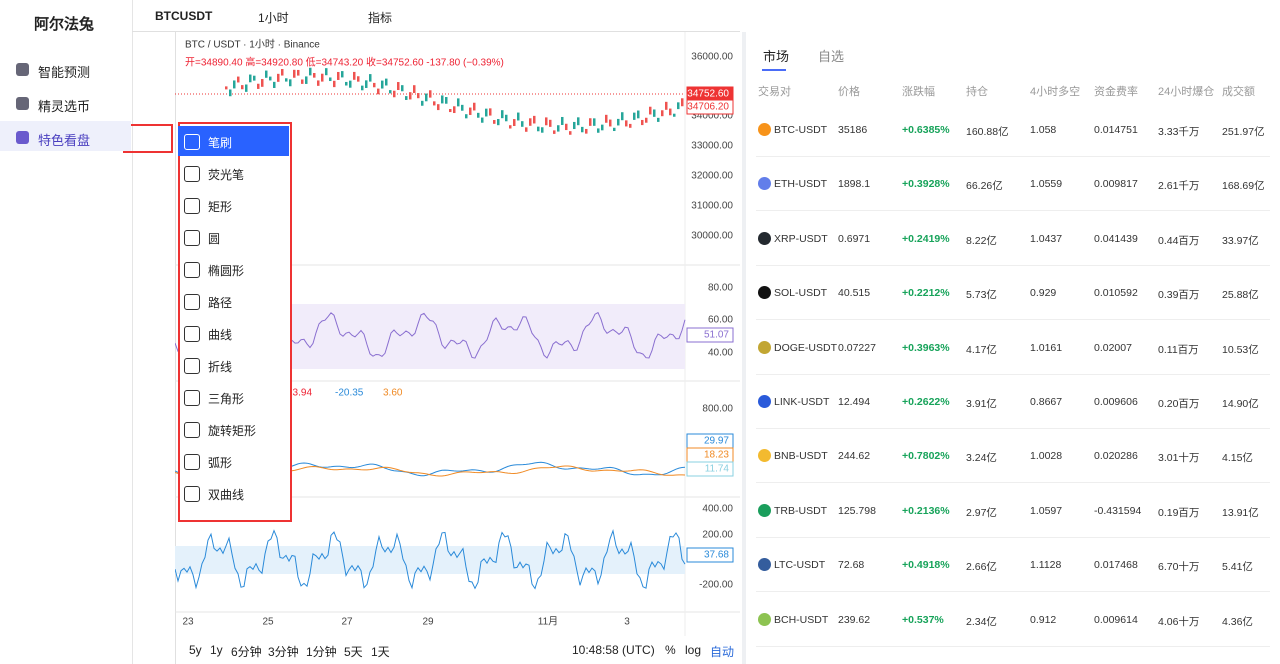 This screenshot has width=1280, height=664. Describe the element at coordinates (800, 565) in the screenshot. I see `cell: LTC-USDT` at that location.